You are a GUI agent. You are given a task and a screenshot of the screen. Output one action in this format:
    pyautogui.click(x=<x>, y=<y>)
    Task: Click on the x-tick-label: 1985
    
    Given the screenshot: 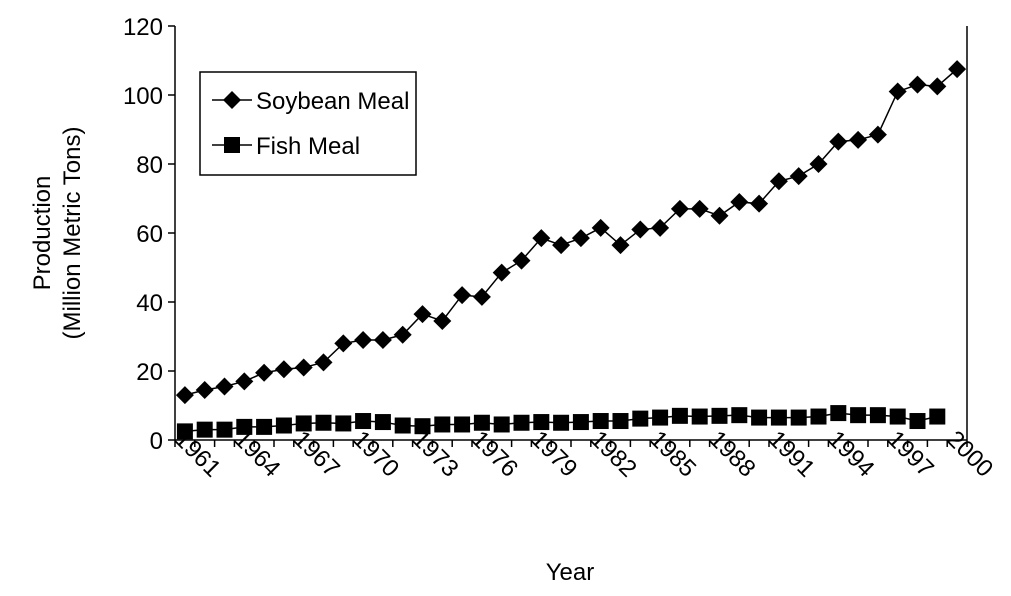 What is the action you would take?
    pyautogui.click(x=672, y=454)
    